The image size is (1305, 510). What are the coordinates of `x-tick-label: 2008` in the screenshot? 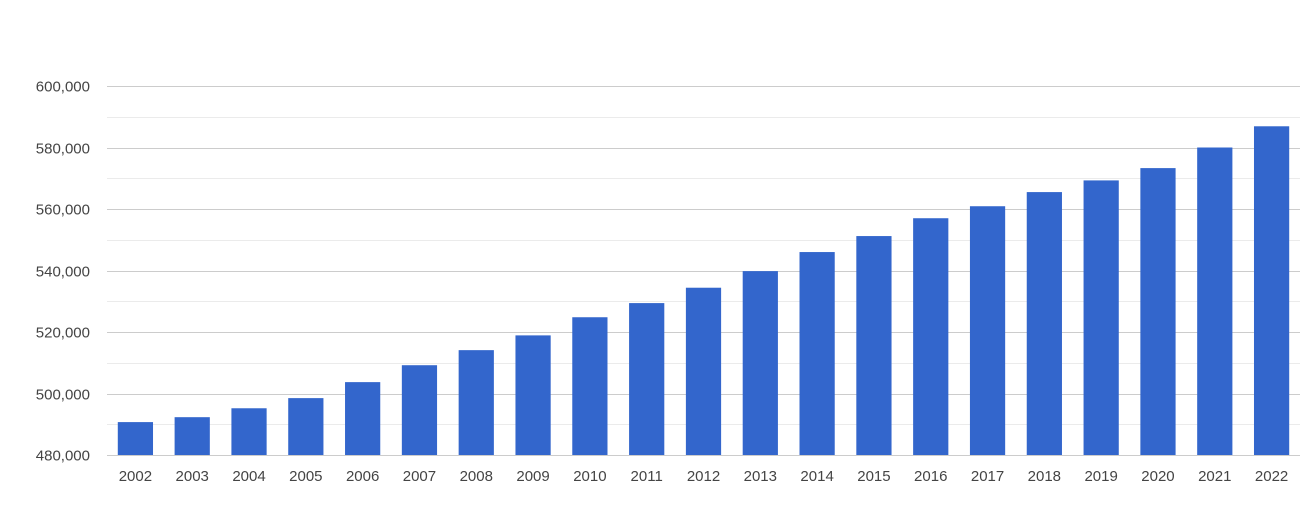 It's located at (476, 476).